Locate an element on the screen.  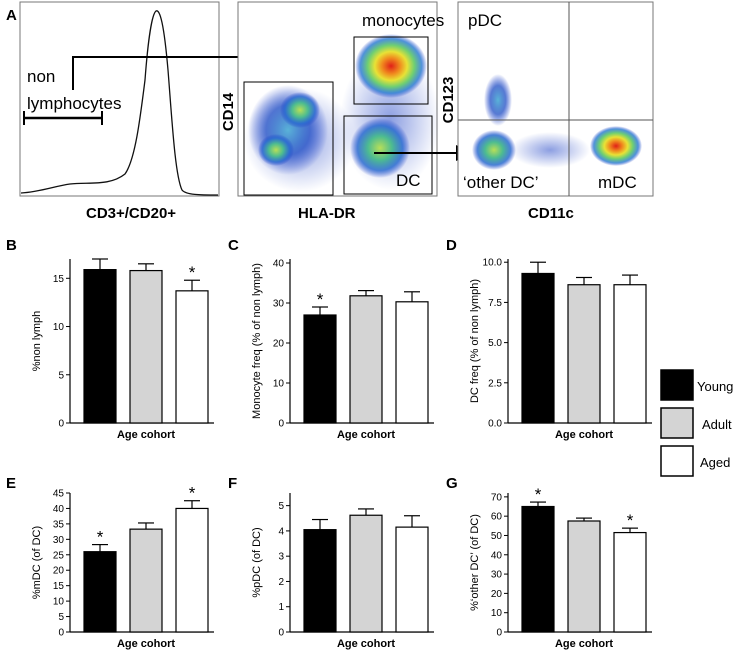
y-tick-label: 5.0 is located at coordinates (495, 343).